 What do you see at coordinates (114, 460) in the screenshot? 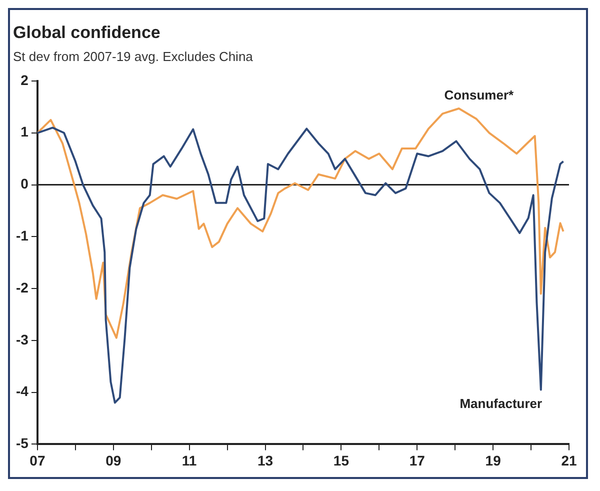
I see `x-tick-label: 09` at bounding box center [114, 460].